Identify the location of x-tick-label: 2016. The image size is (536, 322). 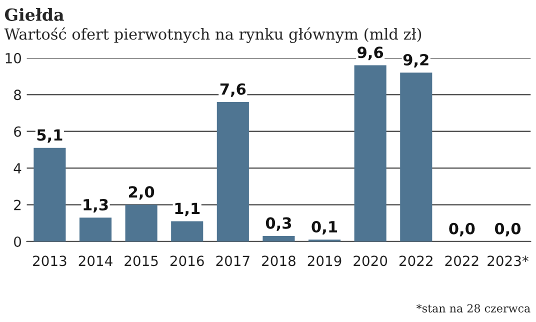
(187, 261).